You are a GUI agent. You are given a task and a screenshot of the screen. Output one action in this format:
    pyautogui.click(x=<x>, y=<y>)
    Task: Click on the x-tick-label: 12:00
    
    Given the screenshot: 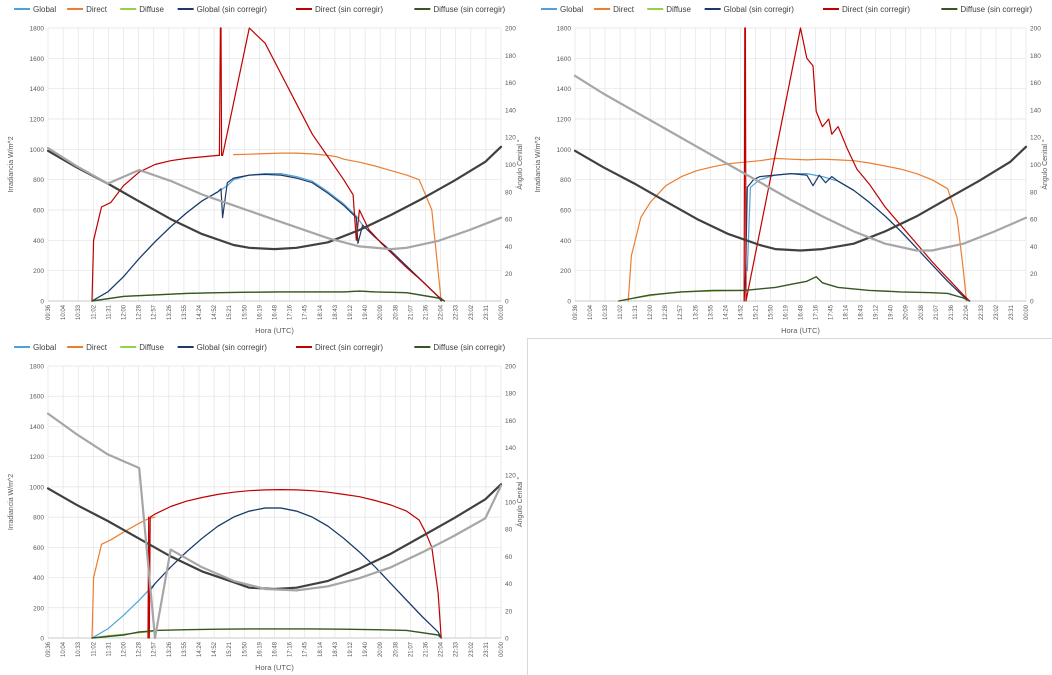 What is the action you would take?
    pyautogui.click(x=125, y=312)
    